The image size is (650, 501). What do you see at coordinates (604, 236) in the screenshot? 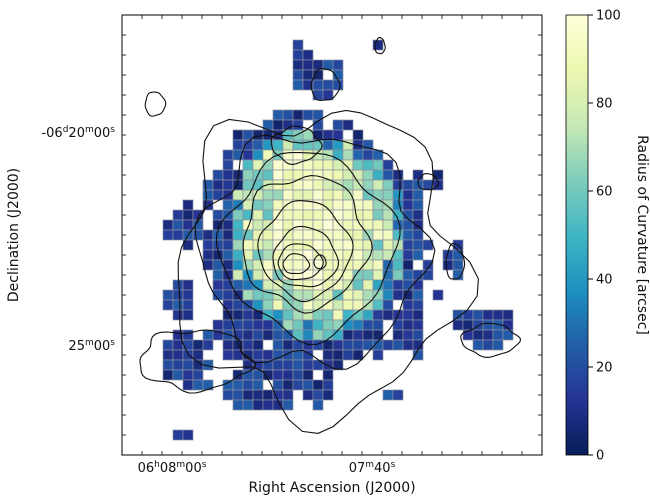
I see `colorbar-ticks: 0 20 40 60 80 100` at bounding box center [604, 236].